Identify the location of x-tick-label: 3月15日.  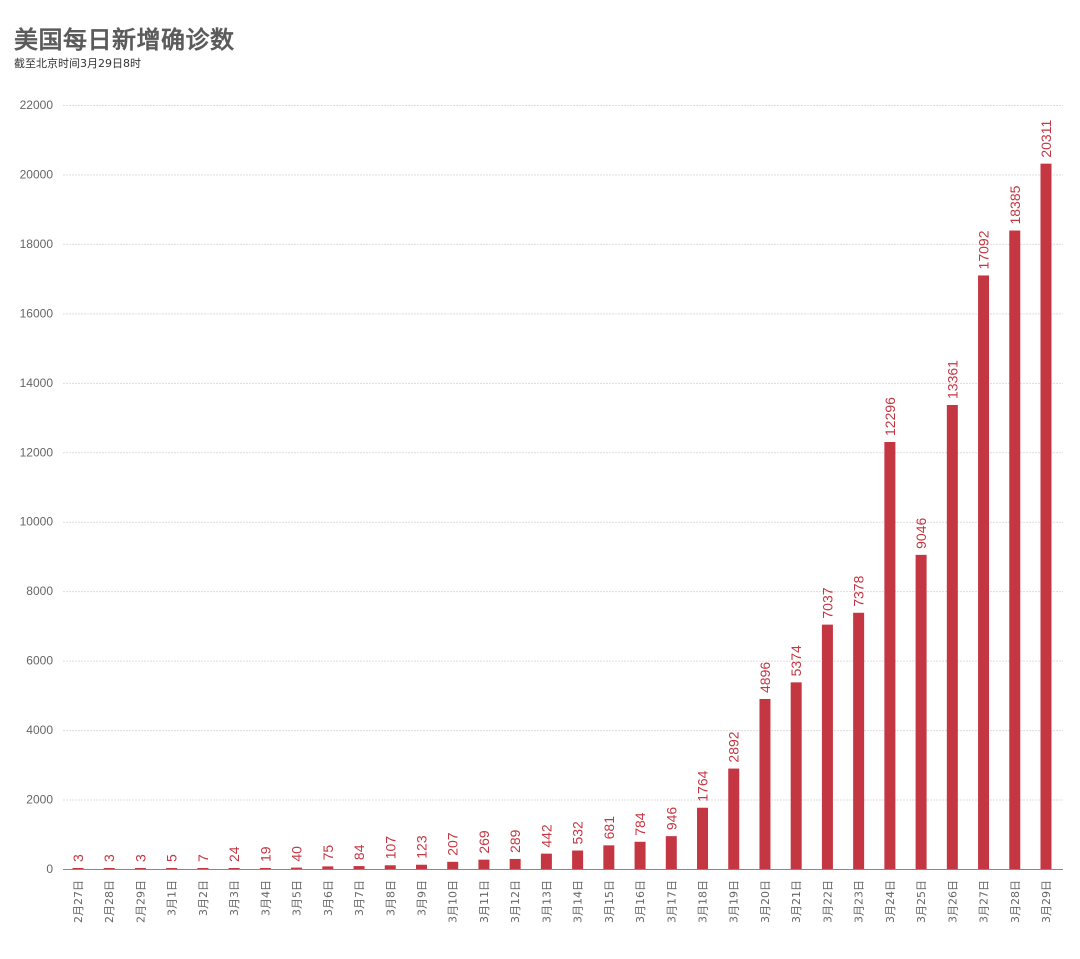
(609, 901).